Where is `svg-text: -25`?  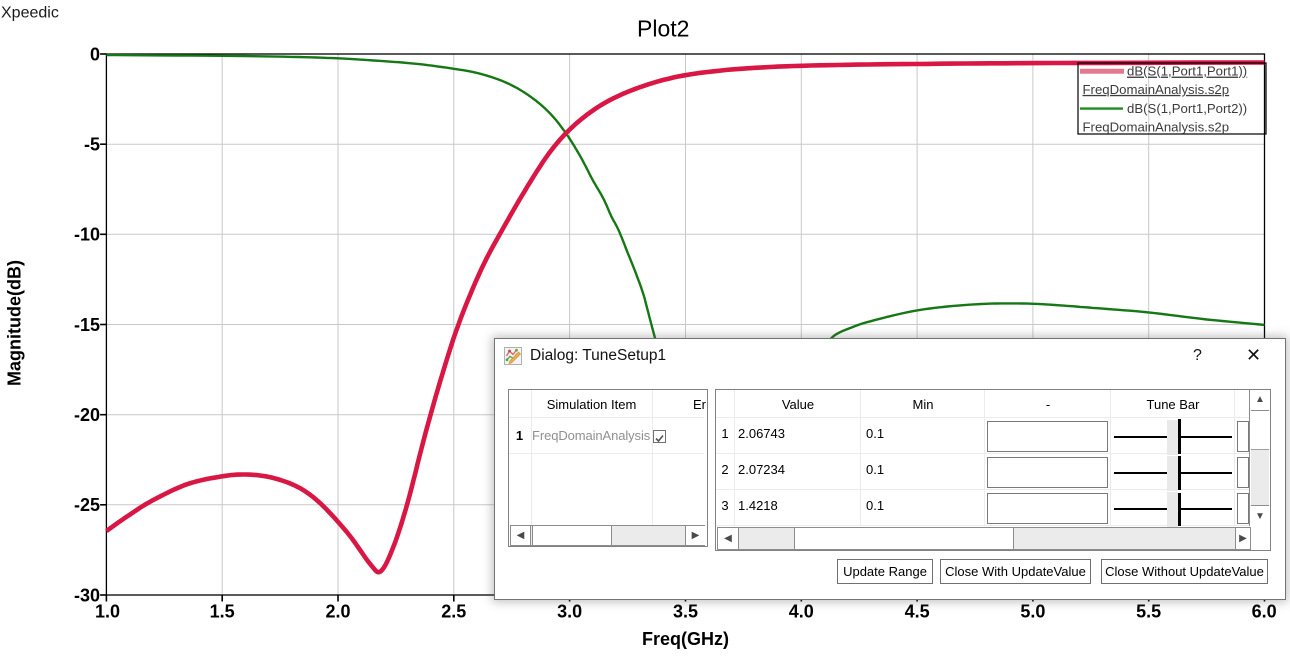
svg-text: -25 is located at coordinates (87, 505).